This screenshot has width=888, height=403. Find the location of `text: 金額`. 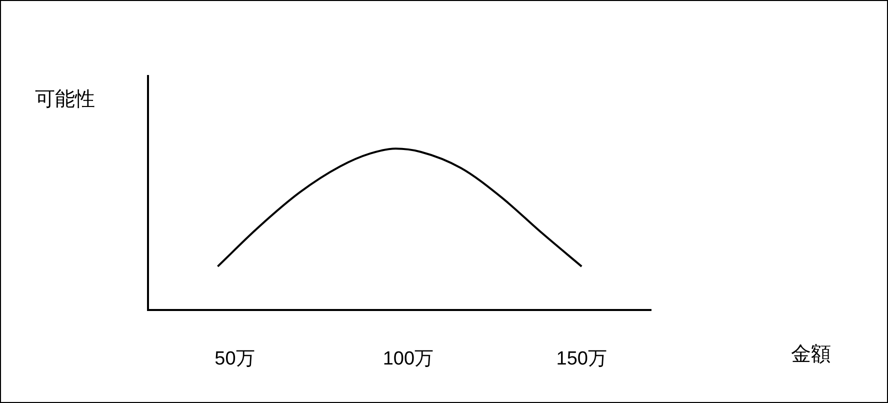

text: 金額 is located at coordinates (811, 355).